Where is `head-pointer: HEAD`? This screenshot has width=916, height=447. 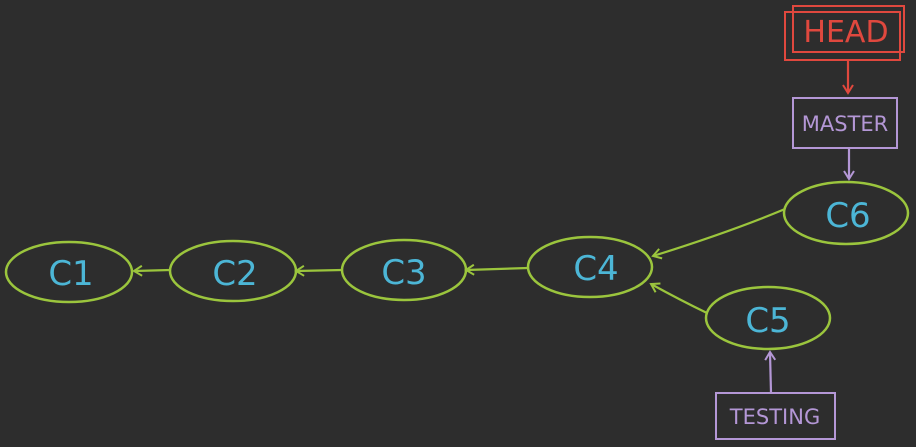 head-pointer: HEAD is located at coordinates (844, 33).